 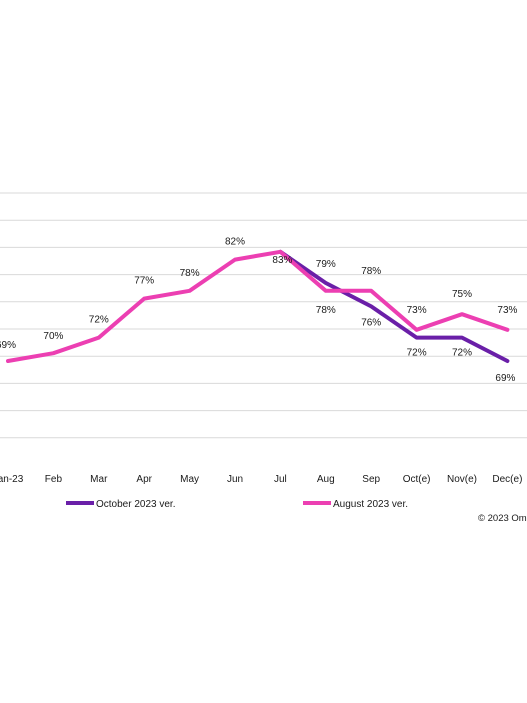 I want to click on data-label-august: 75%, so click(x=462, y=294).